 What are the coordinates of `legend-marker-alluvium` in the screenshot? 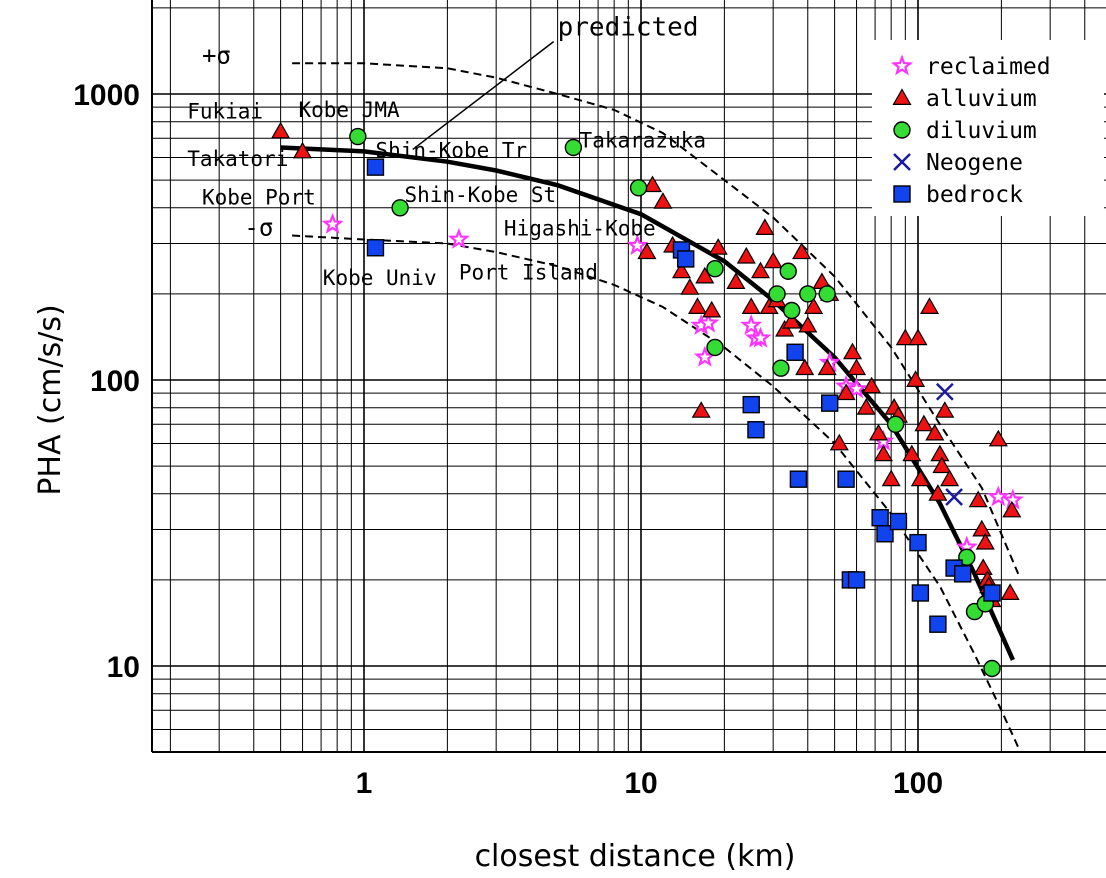 It's located at (902, 97).